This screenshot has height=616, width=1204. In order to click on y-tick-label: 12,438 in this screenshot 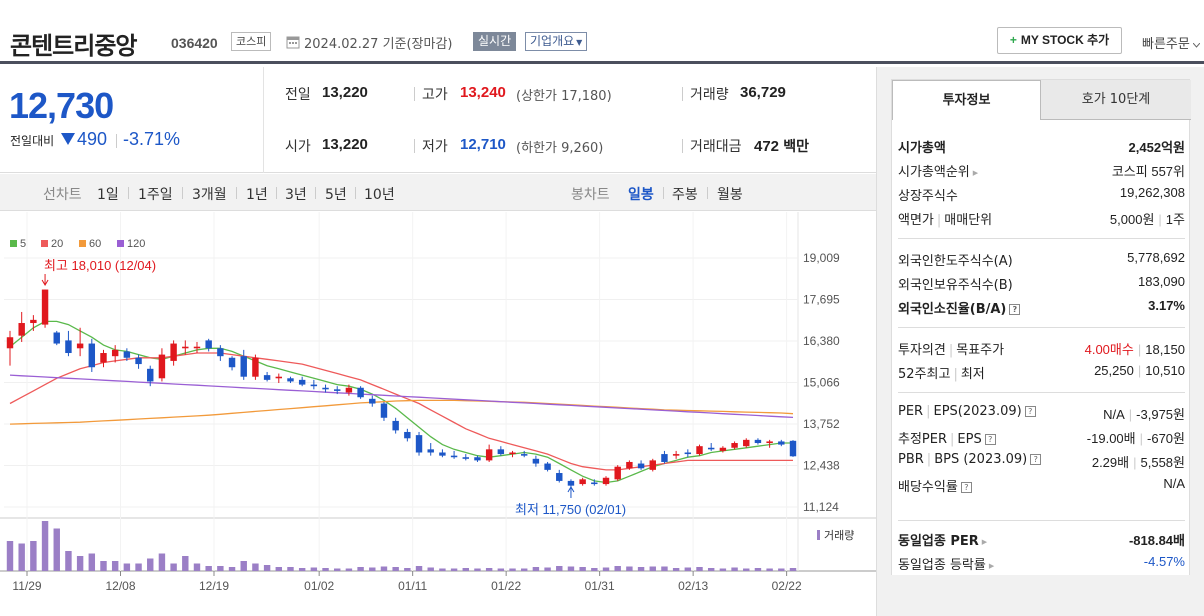, I will do `click(821, 466)`.